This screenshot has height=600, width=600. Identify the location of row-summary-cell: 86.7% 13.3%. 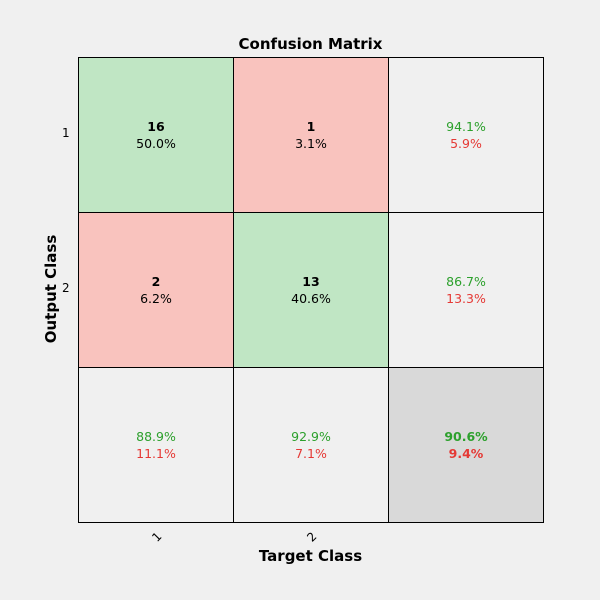
(466, 290).